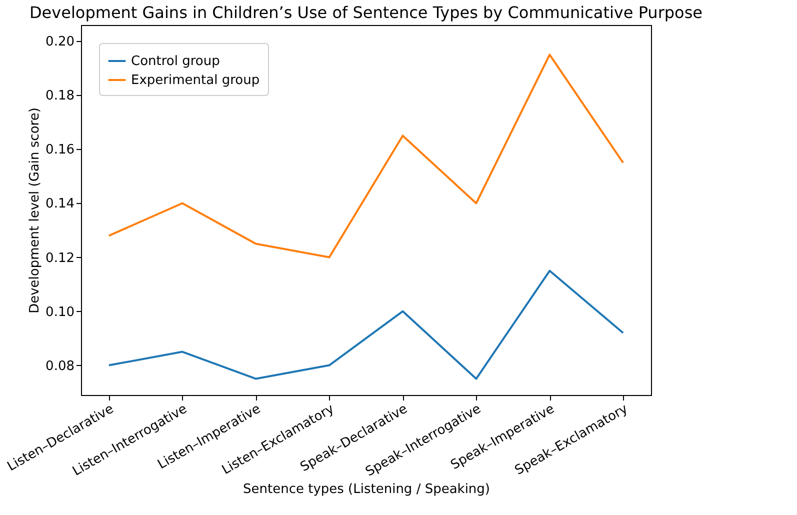 The image size is (797, 515). Describe the element at coordinates (60, 96) in the screenshot. I see `y-tick-label: 0.18` at that location.